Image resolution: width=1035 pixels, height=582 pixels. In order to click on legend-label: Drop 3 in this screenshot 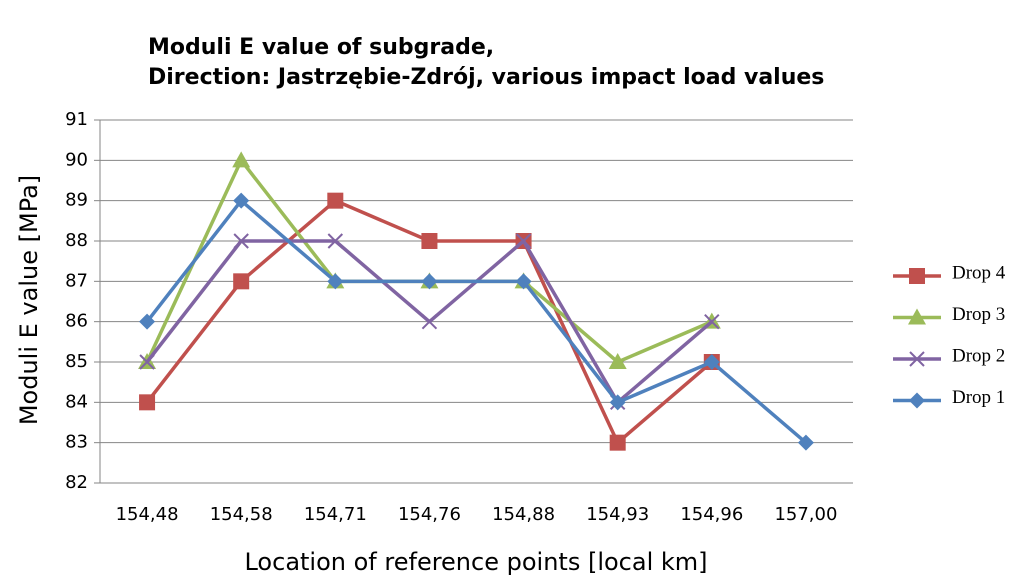, I will do `click(978, 314)`.